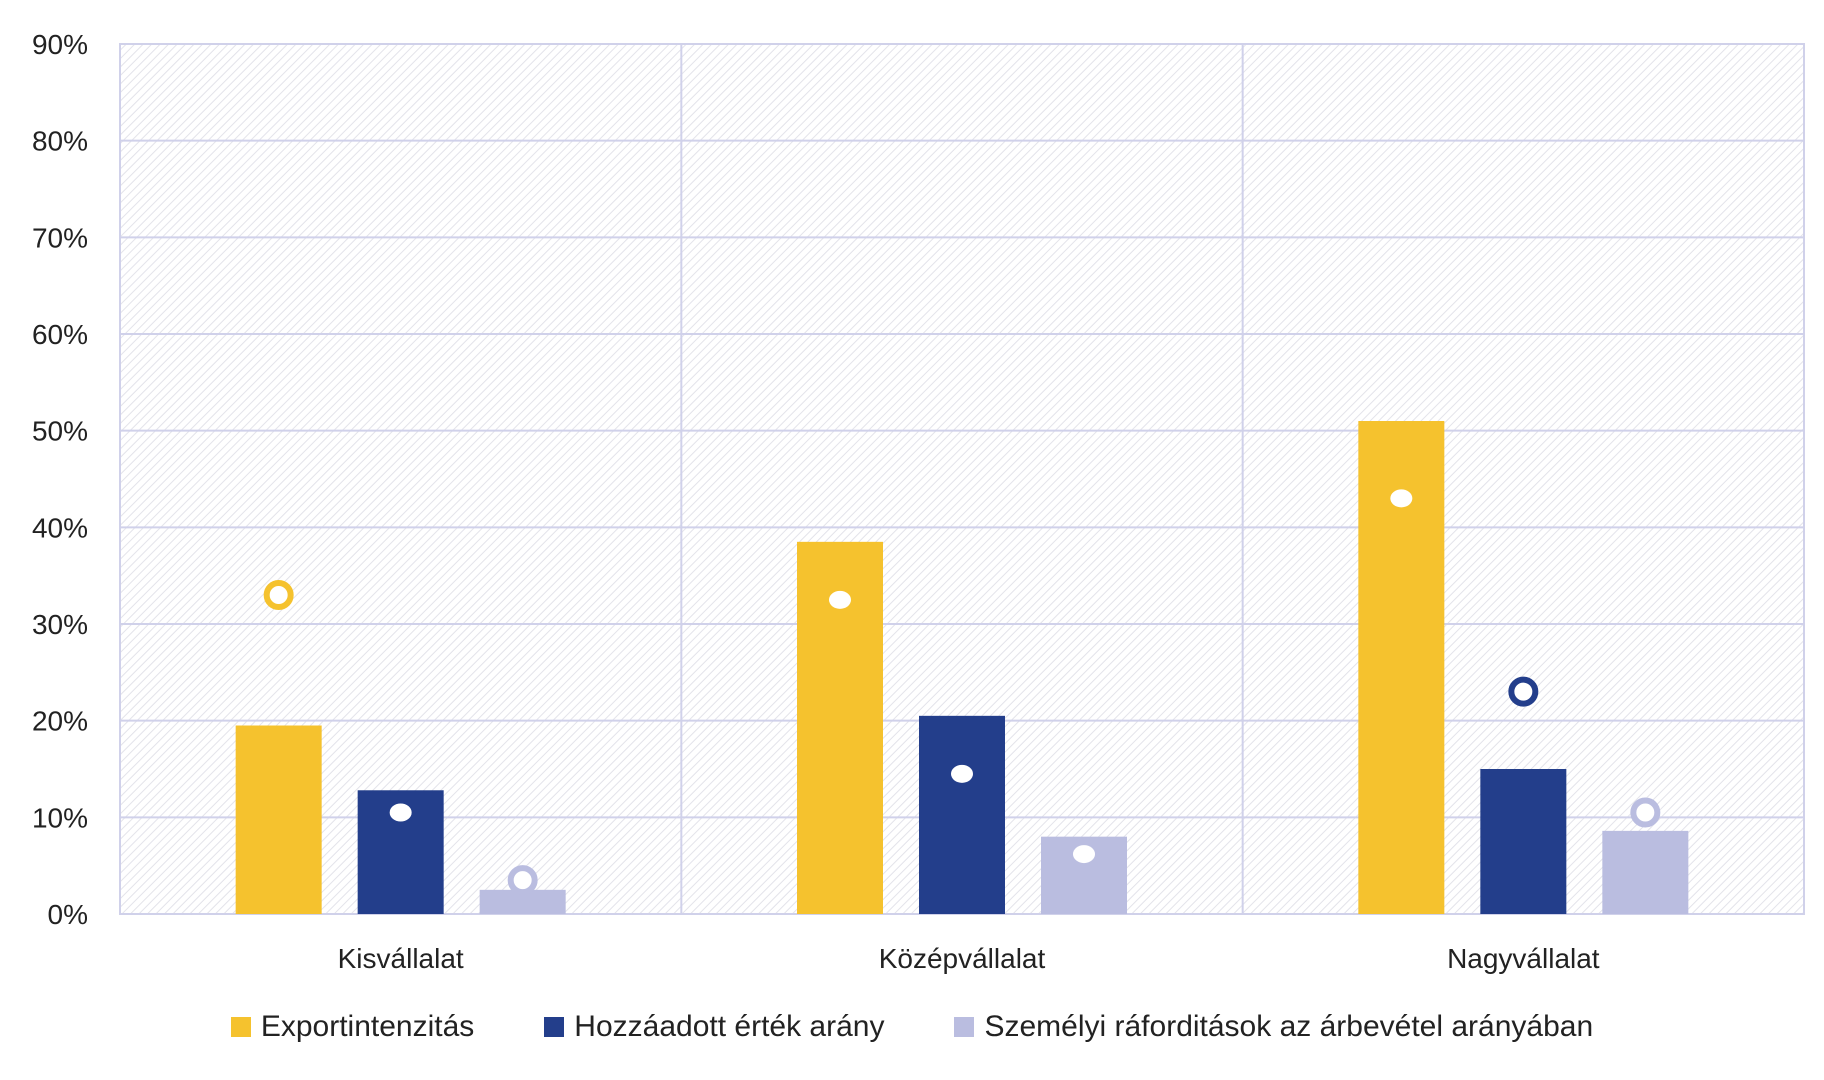  What do you see at coordinates (60, 721) in the screenshot?
I see `y-tick-label: 20%` at bounding box center [60, 721].